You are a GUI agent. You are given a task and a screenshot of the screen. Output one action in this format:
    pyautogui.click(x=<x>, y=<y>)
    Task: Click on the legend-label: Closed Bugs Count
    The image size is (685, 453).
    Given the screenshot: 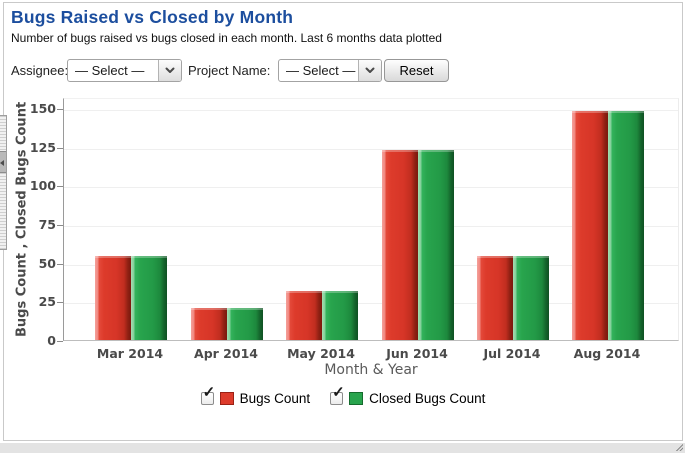 What is the action you would take?
    pyautogui.click(x=427, y=398)
    